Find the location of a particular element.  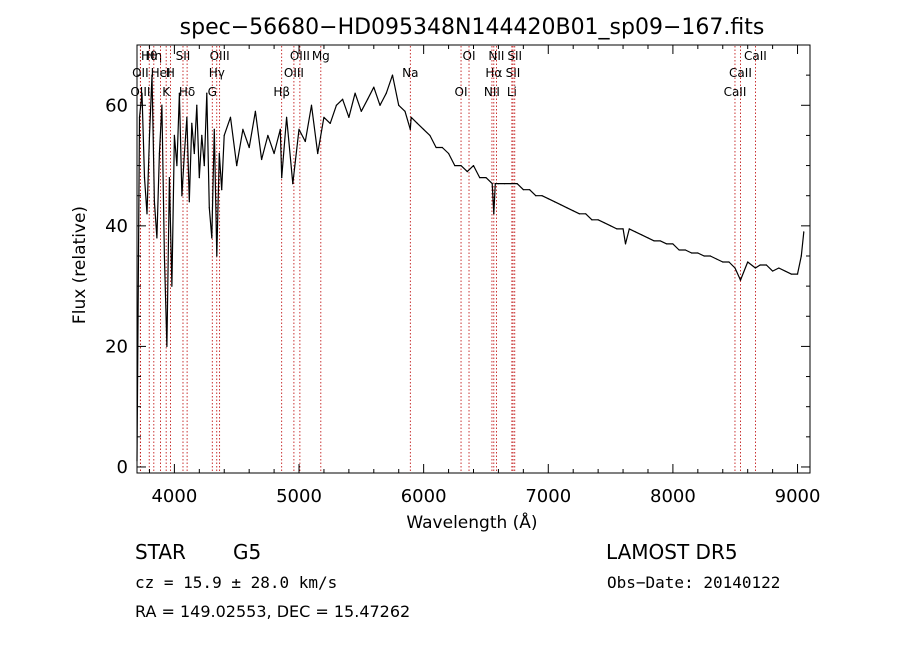

line-marker-label: Hβ is located at coordinates (281, 92).